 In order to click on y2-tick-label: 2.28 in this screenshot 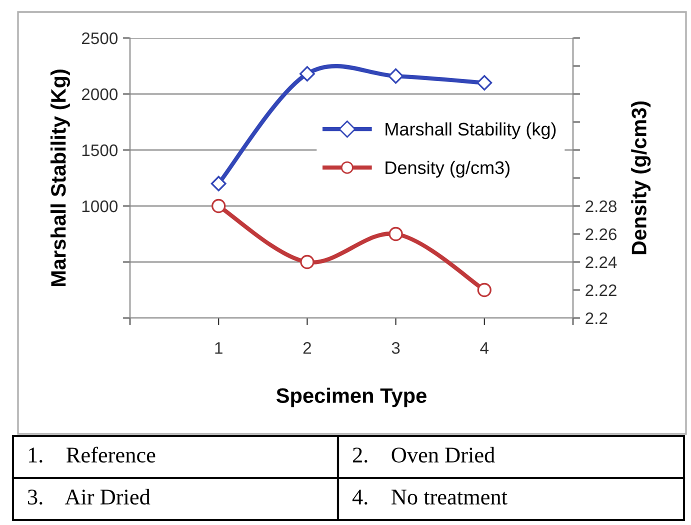, I will do `click(601, 206)`.